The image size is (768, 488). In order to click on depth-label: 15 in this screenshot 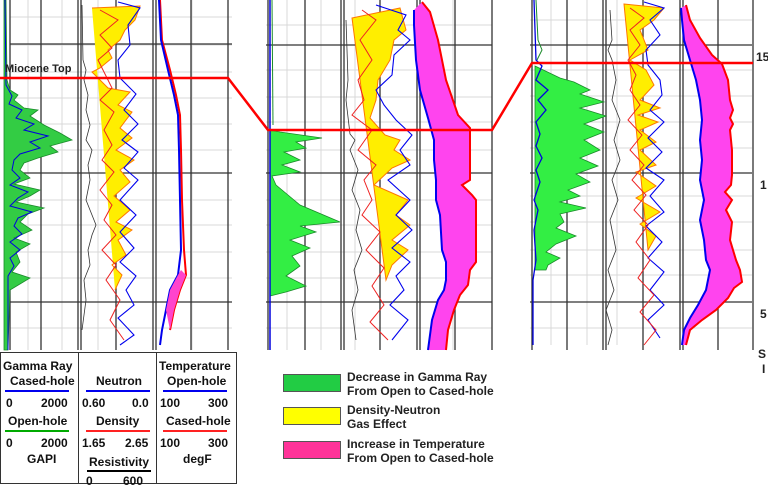, I will do `click(762, 57)`.